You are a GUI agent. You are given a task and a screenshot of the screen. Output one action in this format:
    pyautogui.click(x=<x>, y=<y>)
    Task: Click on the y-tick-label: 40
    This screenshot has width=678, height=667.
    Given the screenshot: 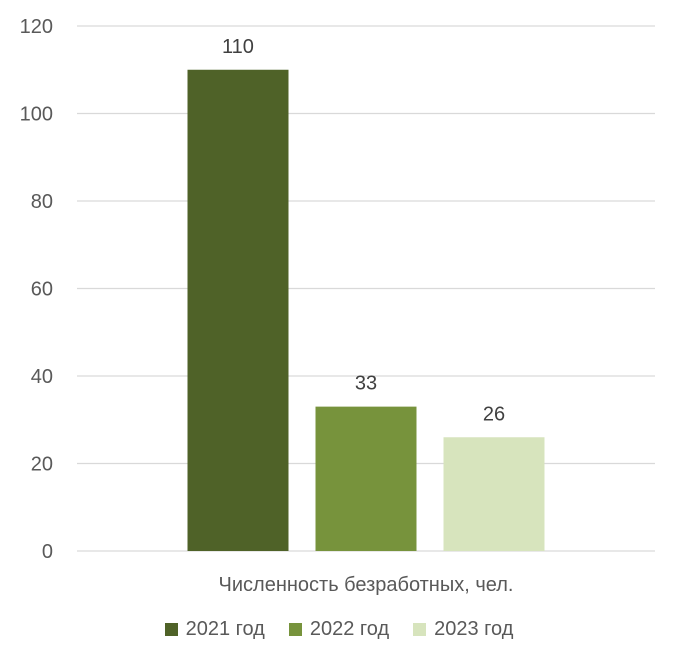 What is the action you would take?
    pyautogui.click(x=42, y=377)
    